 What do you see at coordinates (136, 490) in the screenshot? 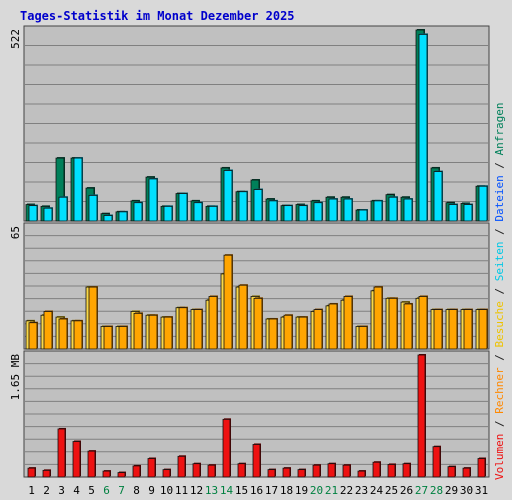
I see `x-tick-label: 8` at bounding box center [136, 490].